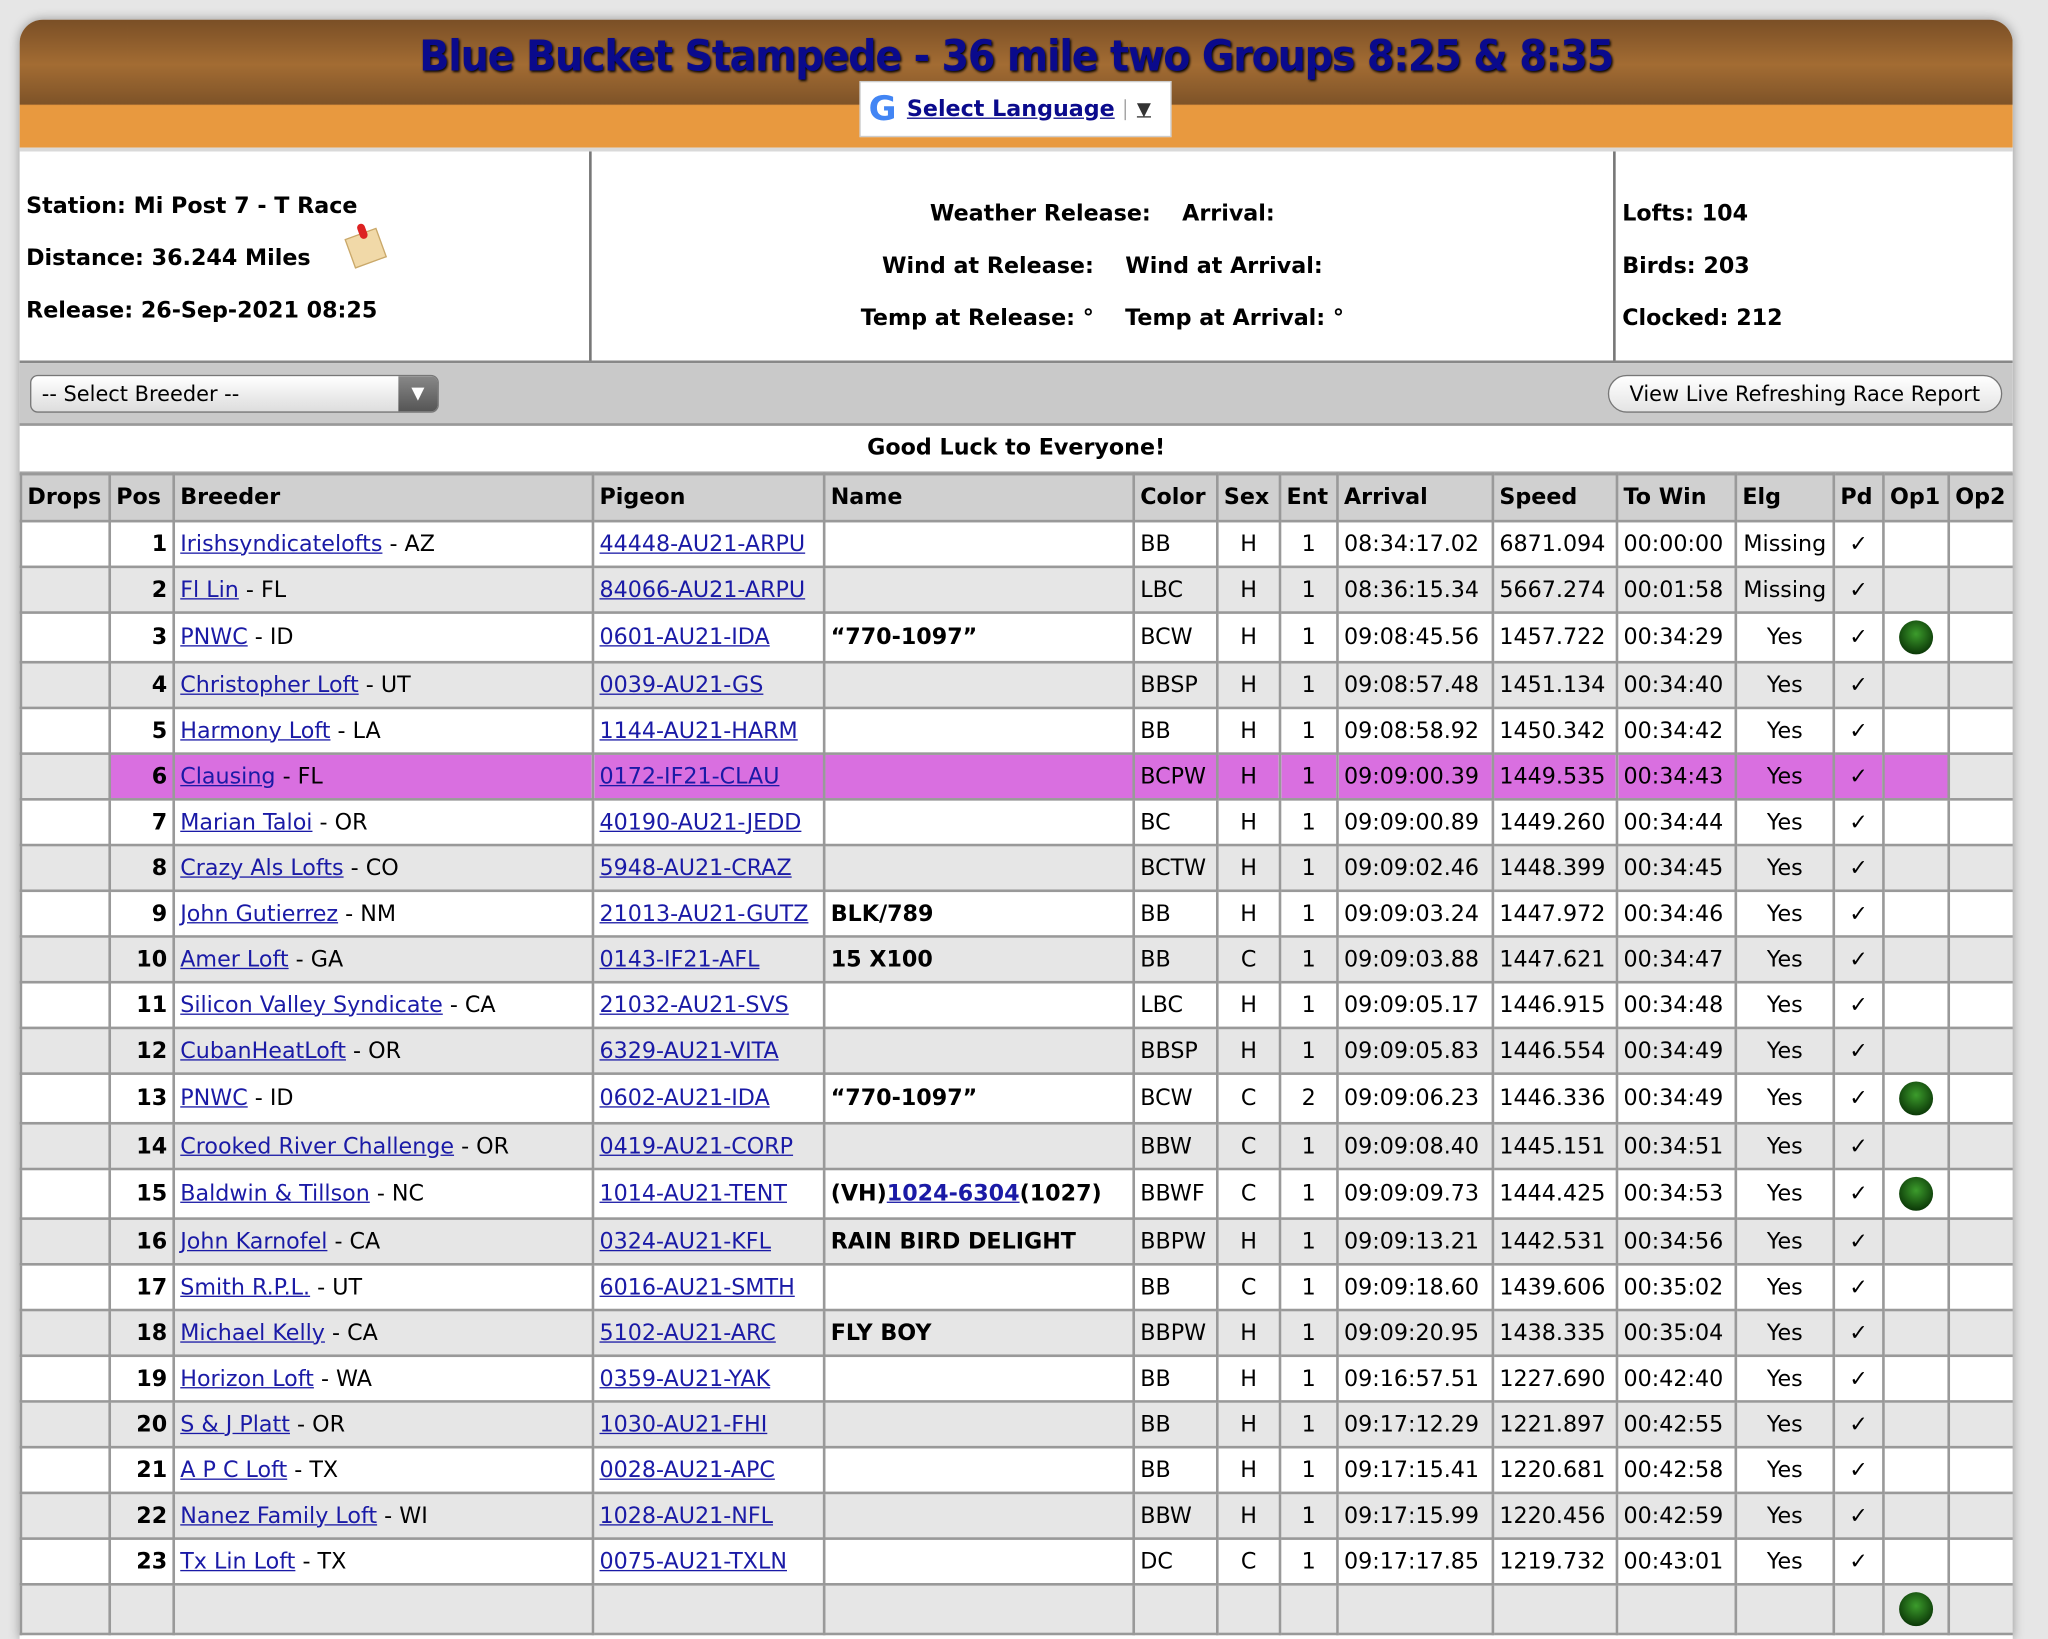  I want to click on color: BCPW, so click(1175, 776).